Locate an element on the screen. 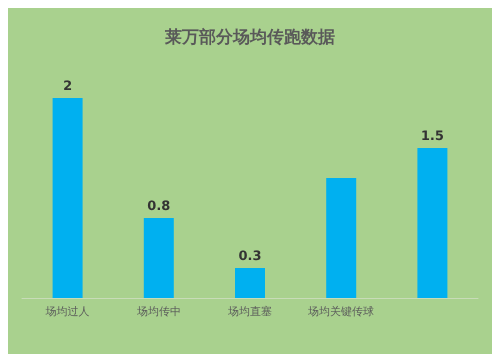 The image size is (500, 362). x-tick-label: 场均过人 is located at coordinates (67, 311).